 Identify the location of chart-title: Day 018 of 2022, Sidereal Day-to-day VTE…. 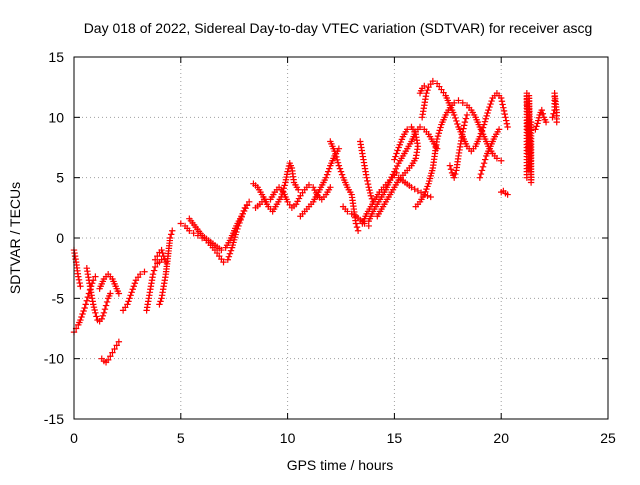
(338, 28).